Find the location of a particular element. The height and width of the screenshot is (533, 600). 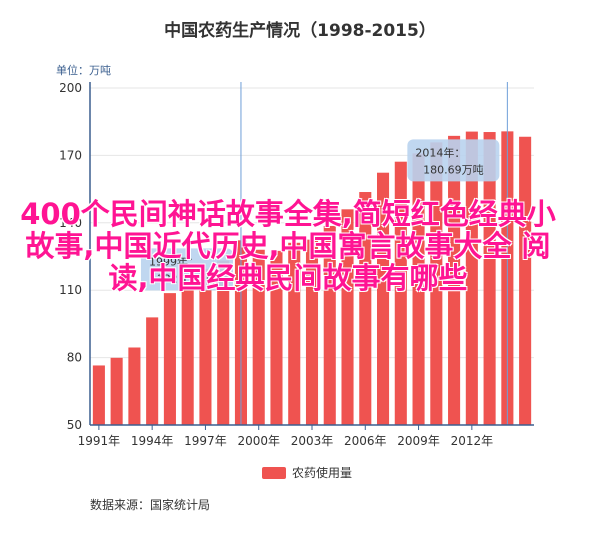

x-tick-label: 2000年 is located at coordinates (258, 441).